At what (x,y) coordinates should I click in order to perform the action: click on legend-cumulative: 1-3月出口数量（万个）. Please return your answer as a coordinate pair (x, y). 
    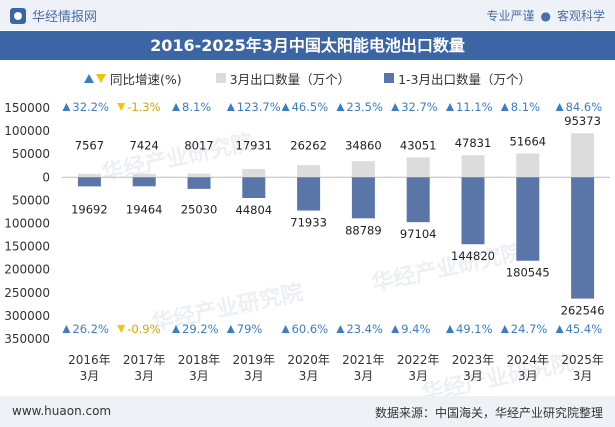
    Looking at the image, I should click on (457, 78).